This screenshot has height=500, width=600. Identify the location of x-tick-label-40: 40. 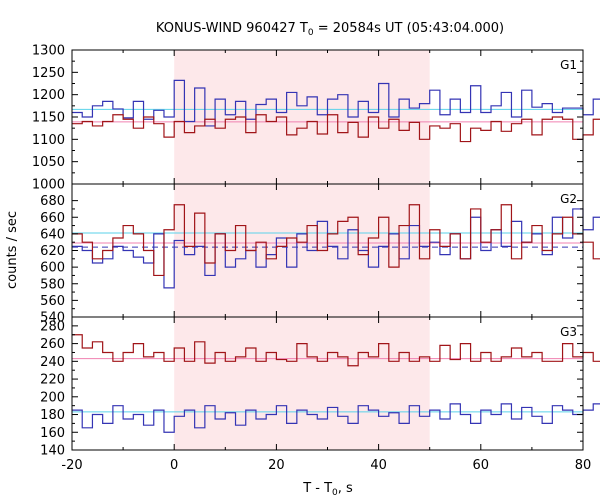
(378, 465).